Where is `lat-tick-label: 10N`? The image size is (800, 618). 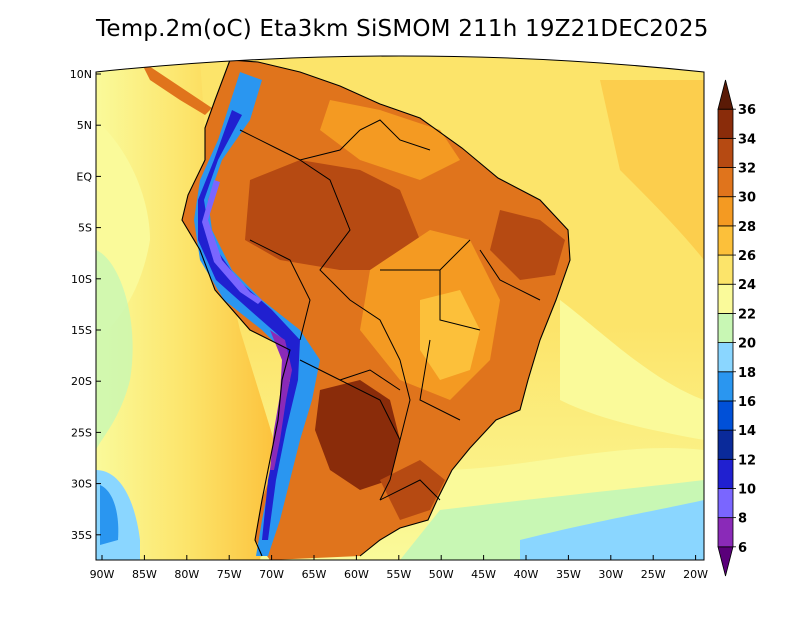 lat-tick-label: 10N is located at coordinates (81, 74).